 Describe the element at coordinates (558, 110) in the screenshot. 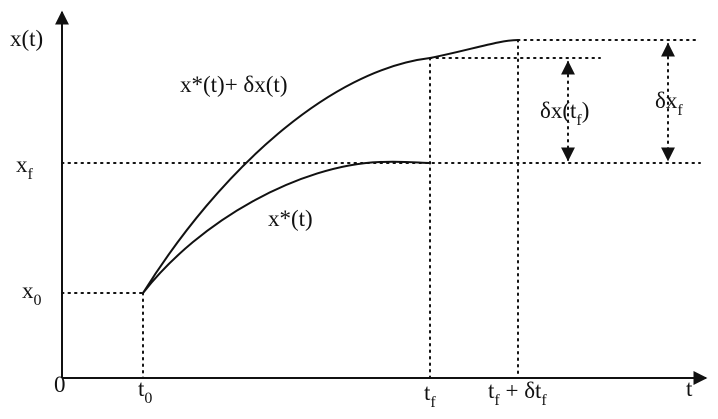

I see `label-text: δx(t` at that location.